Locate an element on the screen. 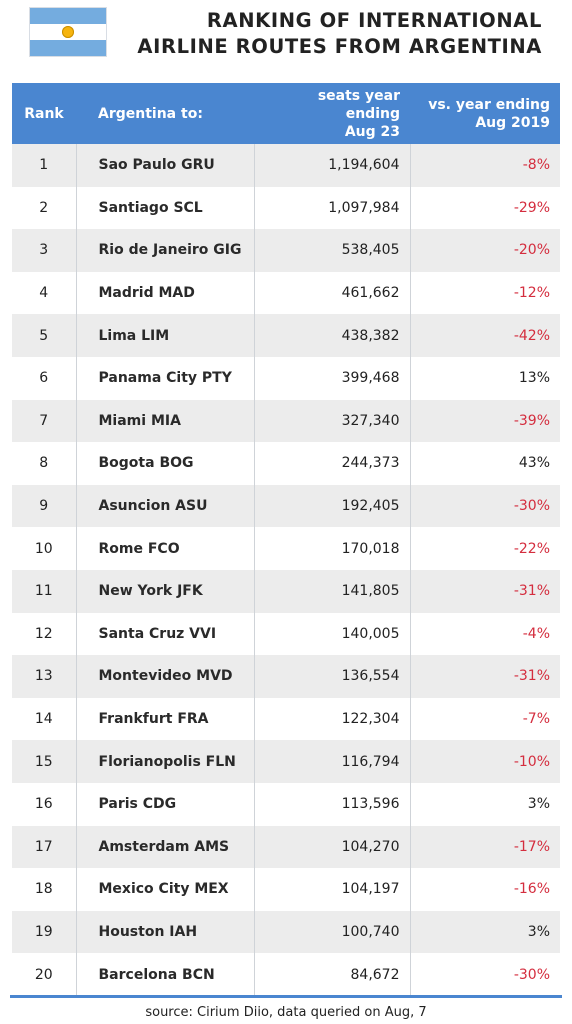 The width and height of the screenshot is (572, 1024). seats-cell: 136,554 is located at coordinates (332, 676).